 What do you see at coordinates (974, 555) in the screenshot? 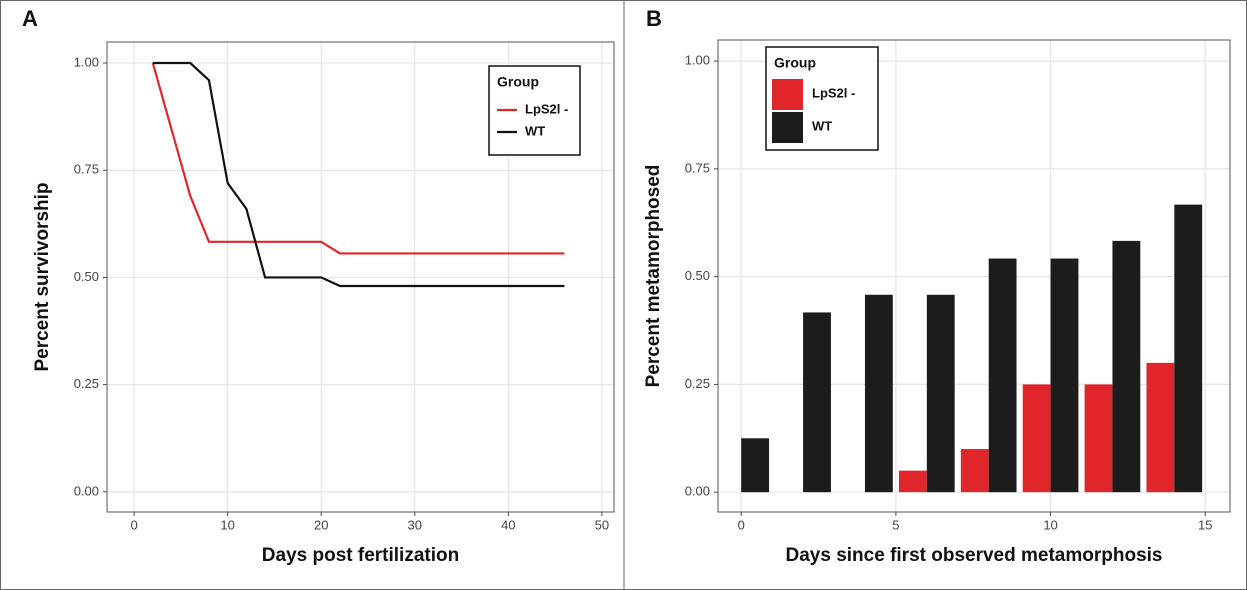
I see `x-axis-title: Days since first observed metamorphosis` at bounding box center [974, 555].